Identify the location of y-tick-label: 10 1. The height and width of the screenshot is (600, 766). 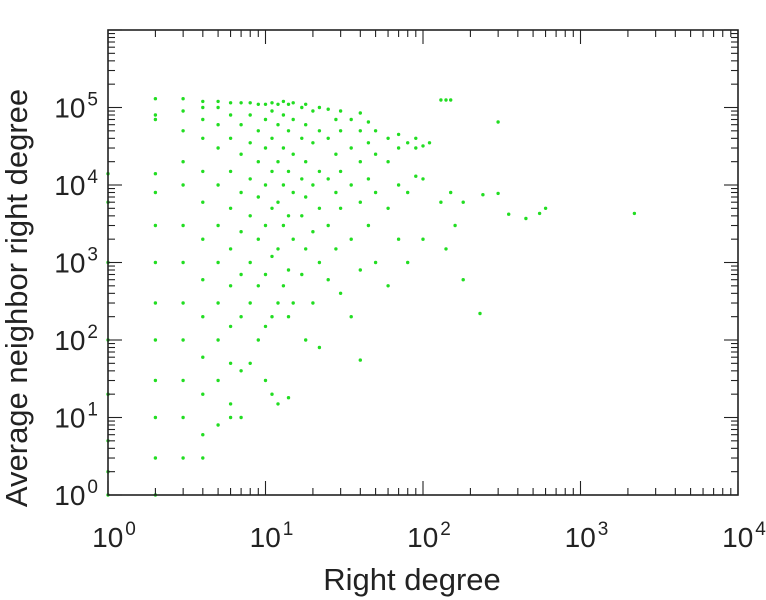
(76, 417).